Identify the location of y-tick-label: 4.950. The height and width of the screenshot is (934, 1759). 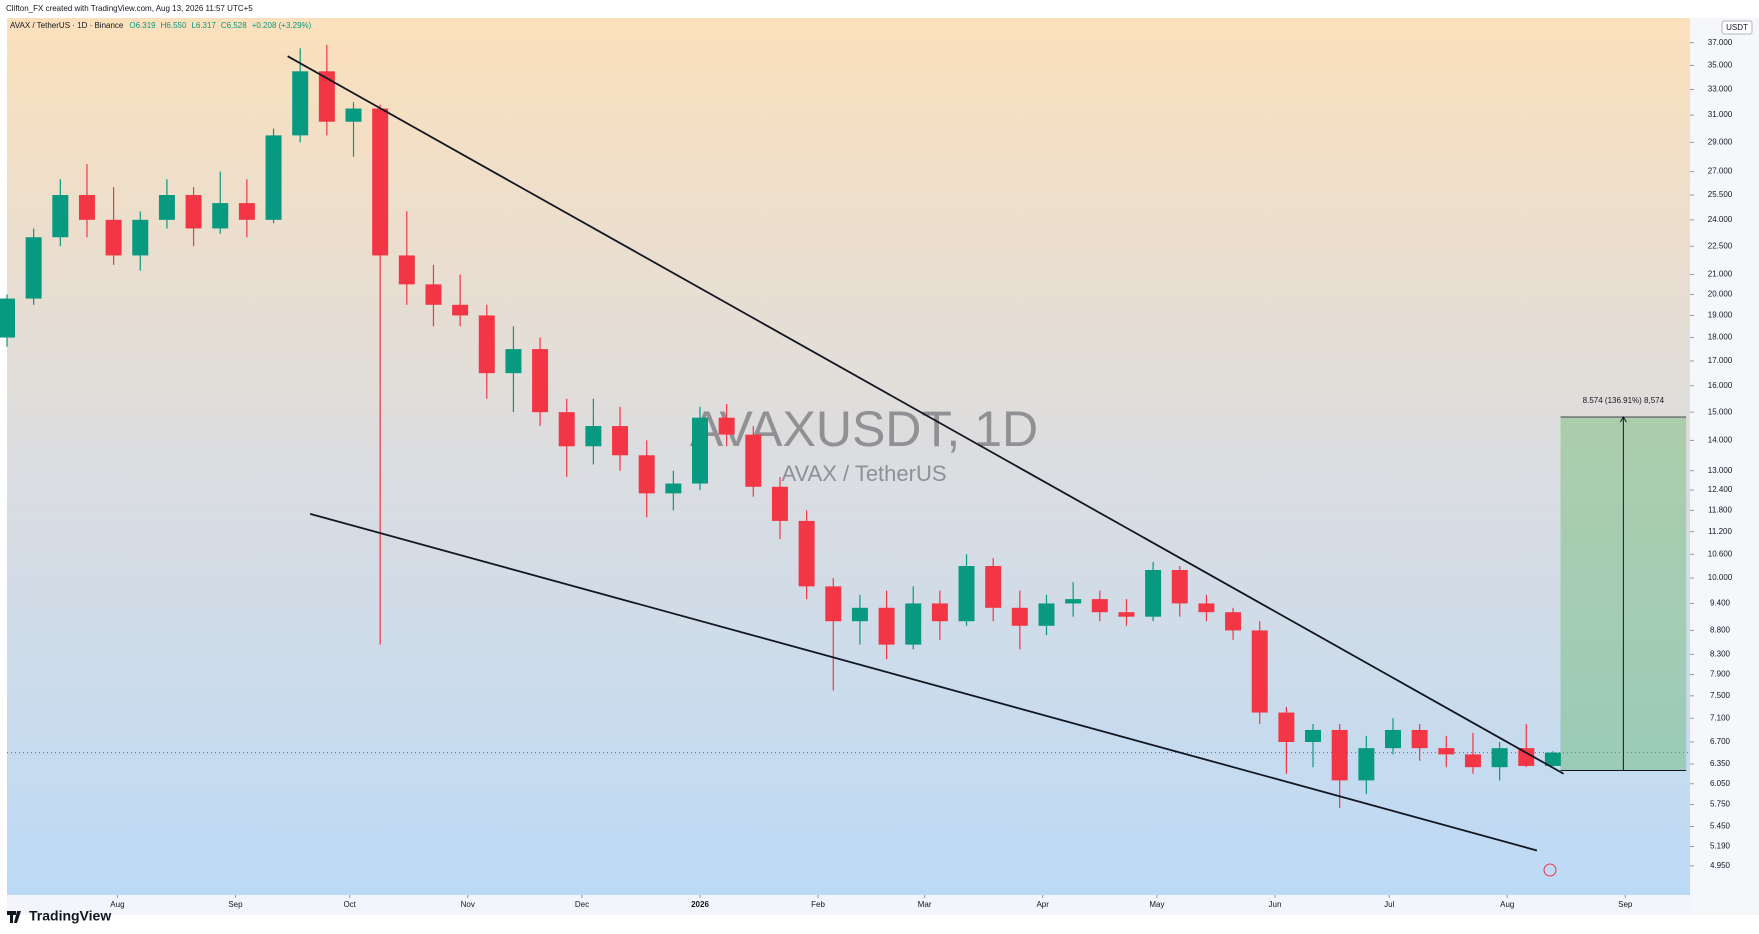
(1720, 865).